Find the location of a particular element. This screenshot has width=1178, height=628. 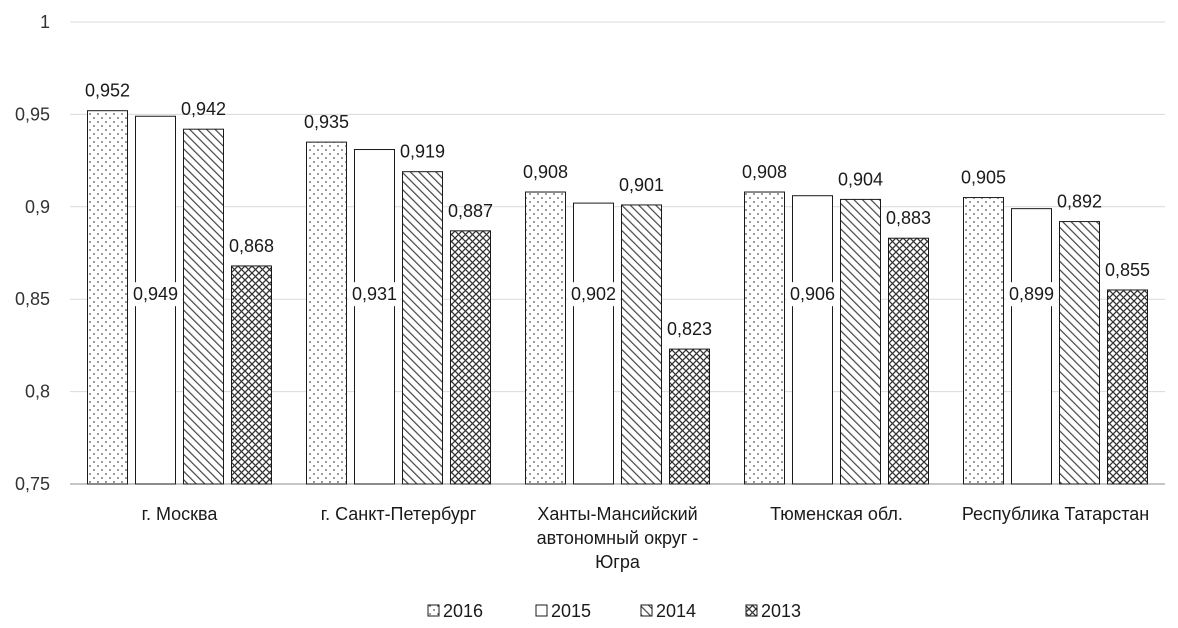

data-label: 0,931 is located at coordinates (374, 294).